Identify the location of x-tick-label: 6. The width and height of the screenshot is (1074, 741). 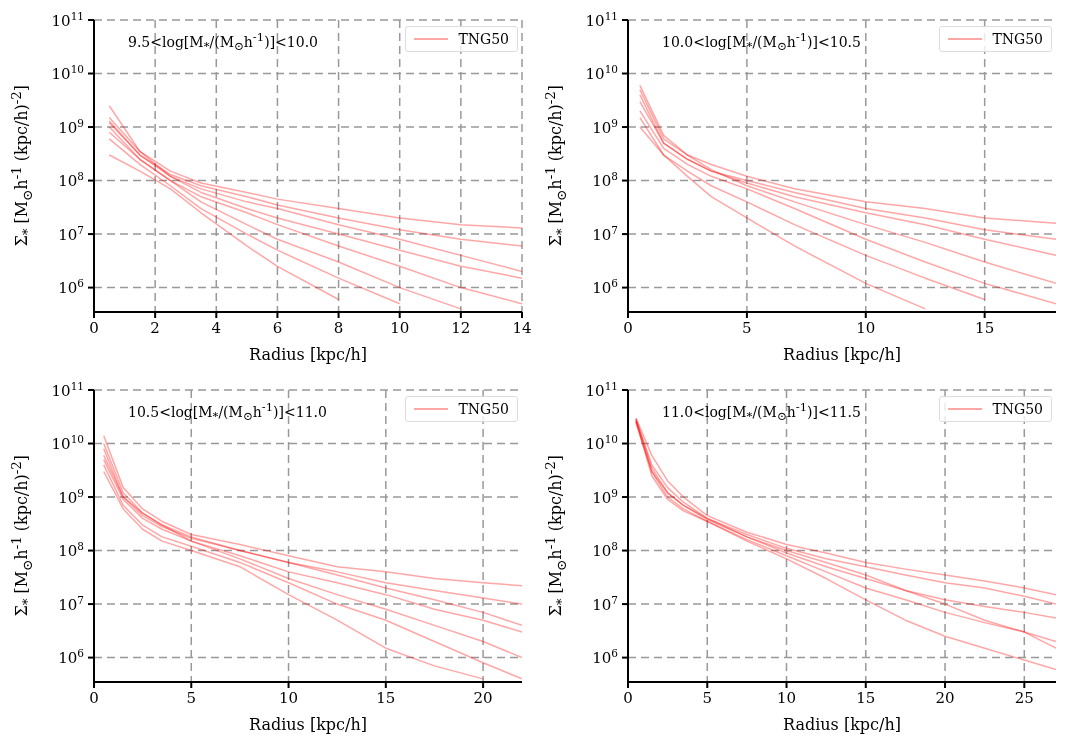
(277, 328).